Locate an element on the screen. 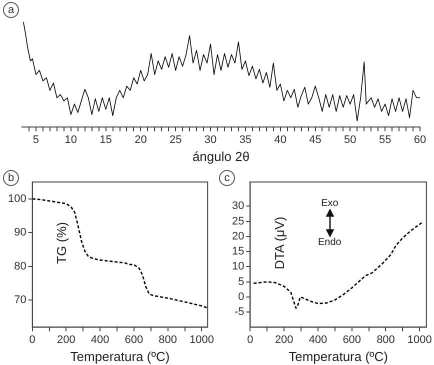 The image size is (434, 365). x-tick-label: 35 is located at coordinates (245, 140).